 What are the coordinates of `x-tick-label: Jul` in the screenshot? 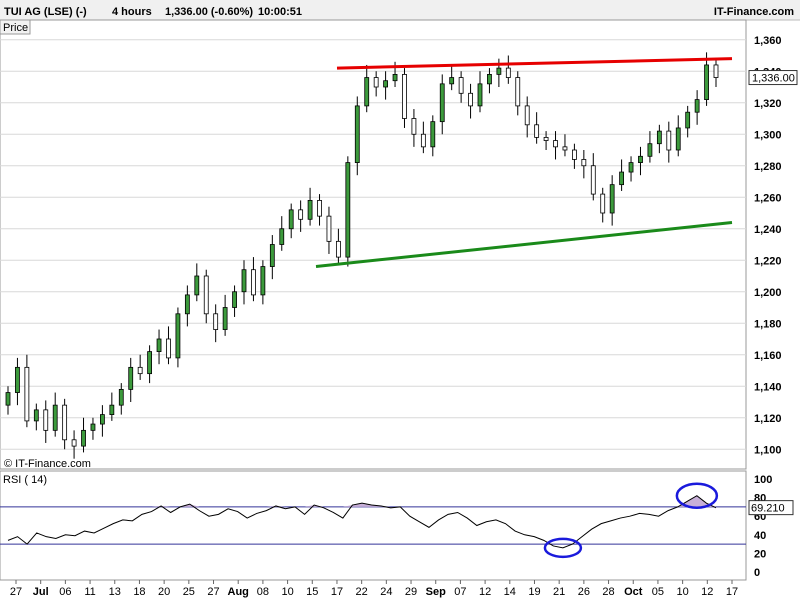 It's located at (41, 592).